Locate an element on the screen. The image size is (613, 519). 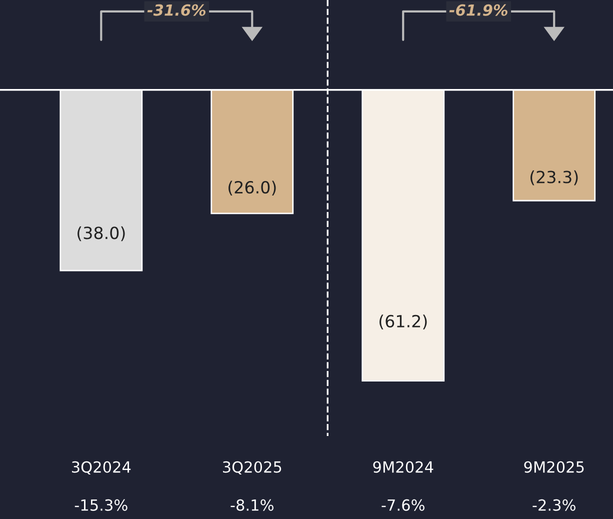
text: -7.6% is located at coordinates (403, 505).